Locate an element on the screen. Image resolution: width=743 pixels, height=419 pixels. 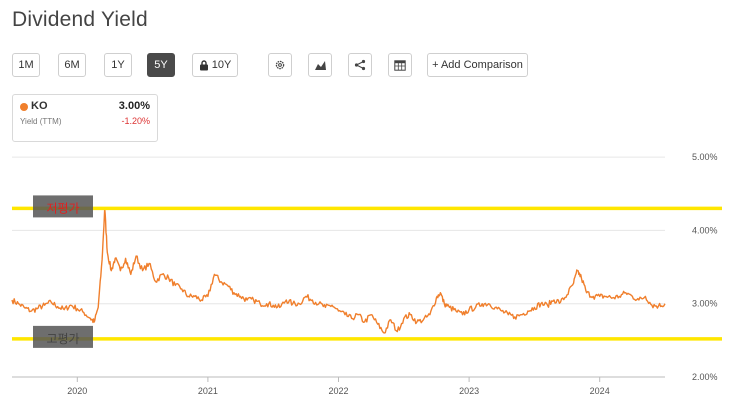
share-icon is located at coordinates (360, 65).